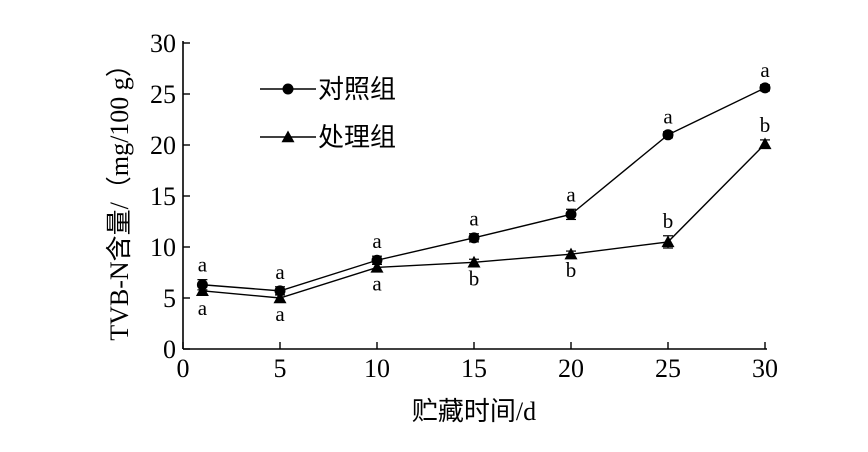 This screenshot has width=868, height=452. Describe the element at coordinates (357, 137) in the screenshot. I see `legend-label: 处理组` at that location.